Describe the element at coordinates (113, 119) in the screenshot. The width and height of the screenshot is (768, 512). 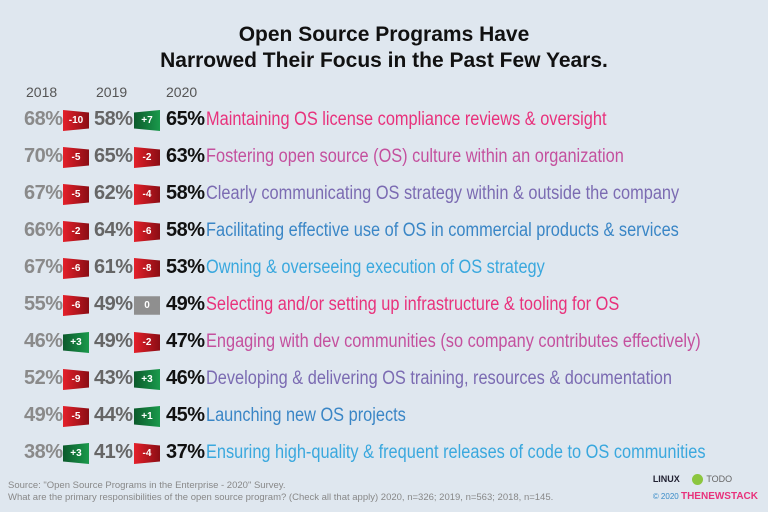
I see `value-2019: 58%` at that location.